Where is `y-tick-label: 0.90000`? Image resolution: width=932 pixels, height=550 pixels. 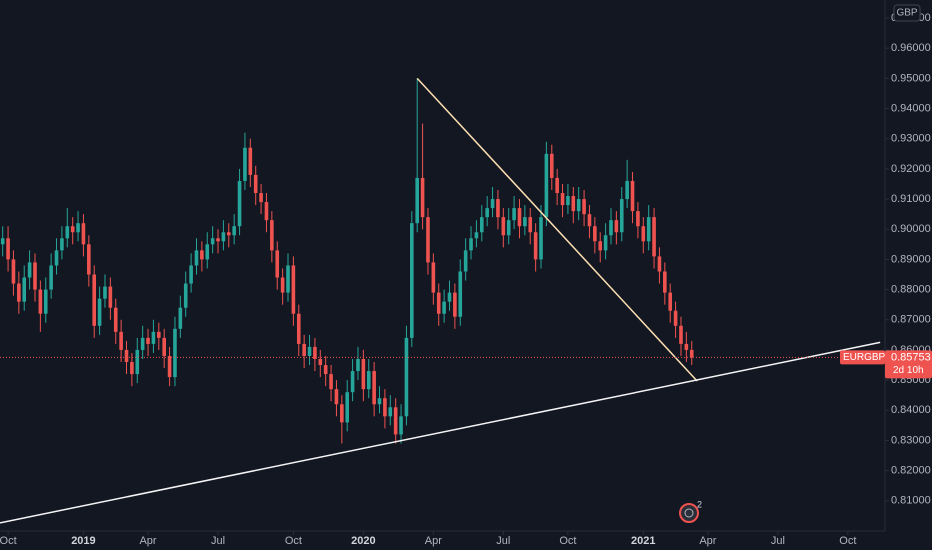 y-tick-label: 0.90000 is located at coordinates (911, 229).